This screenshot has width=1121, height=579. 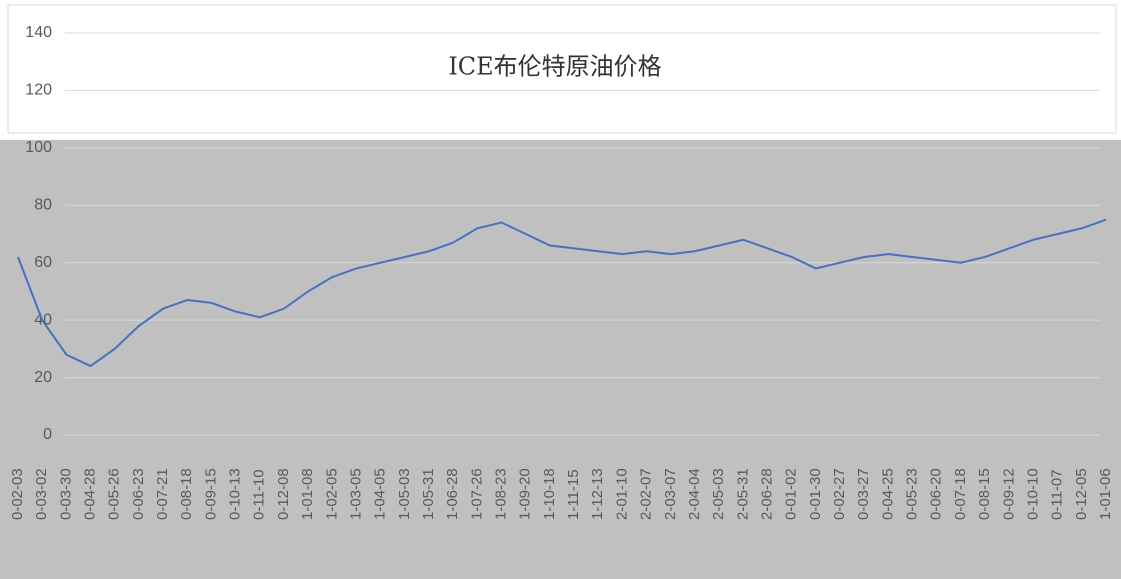 What do you see at coordinates (47, 434) in the screenshot?
I see `y-tick-label: 0` at bounding box center [47, 434].